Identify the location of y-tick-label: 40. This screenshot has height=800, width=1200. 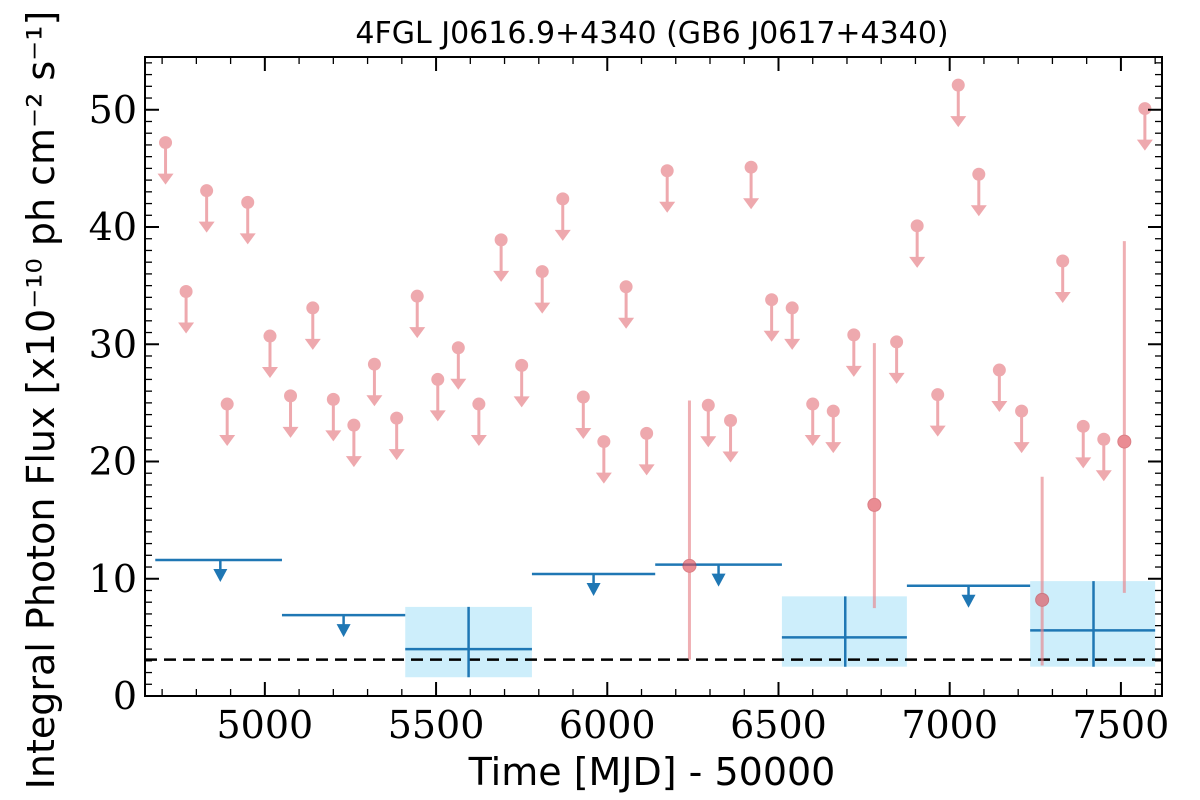
(113, 227).